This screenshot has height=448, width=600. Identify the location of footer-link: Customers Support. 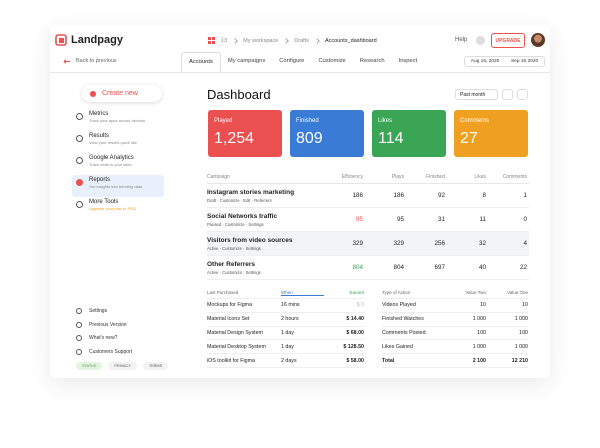
(104, 352).